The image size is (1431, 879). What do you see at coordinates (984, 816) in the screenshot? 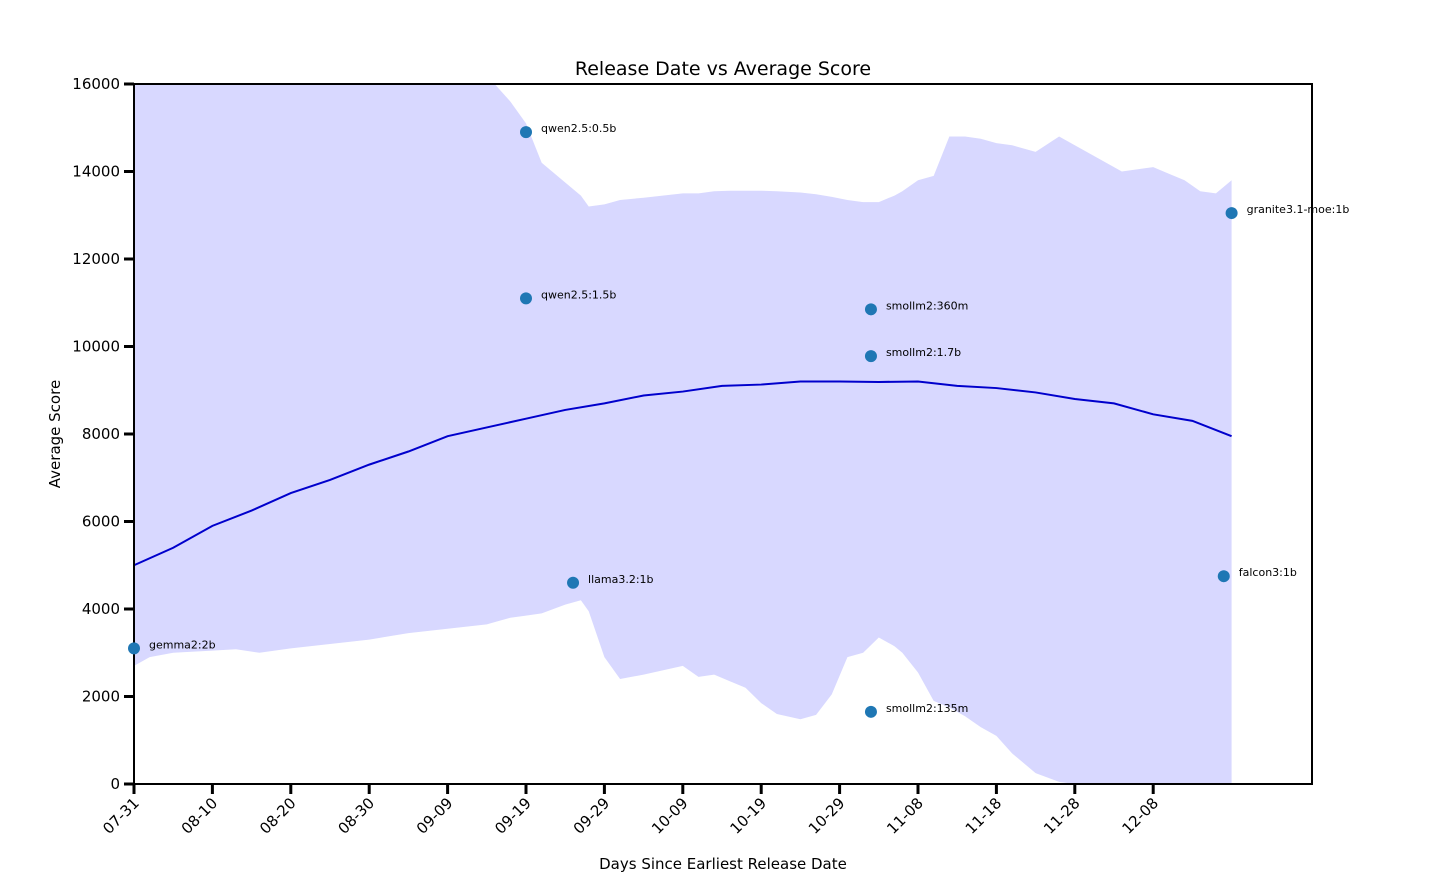
I see `x-tick-label: 11-18` at bounding box center [984, 816].